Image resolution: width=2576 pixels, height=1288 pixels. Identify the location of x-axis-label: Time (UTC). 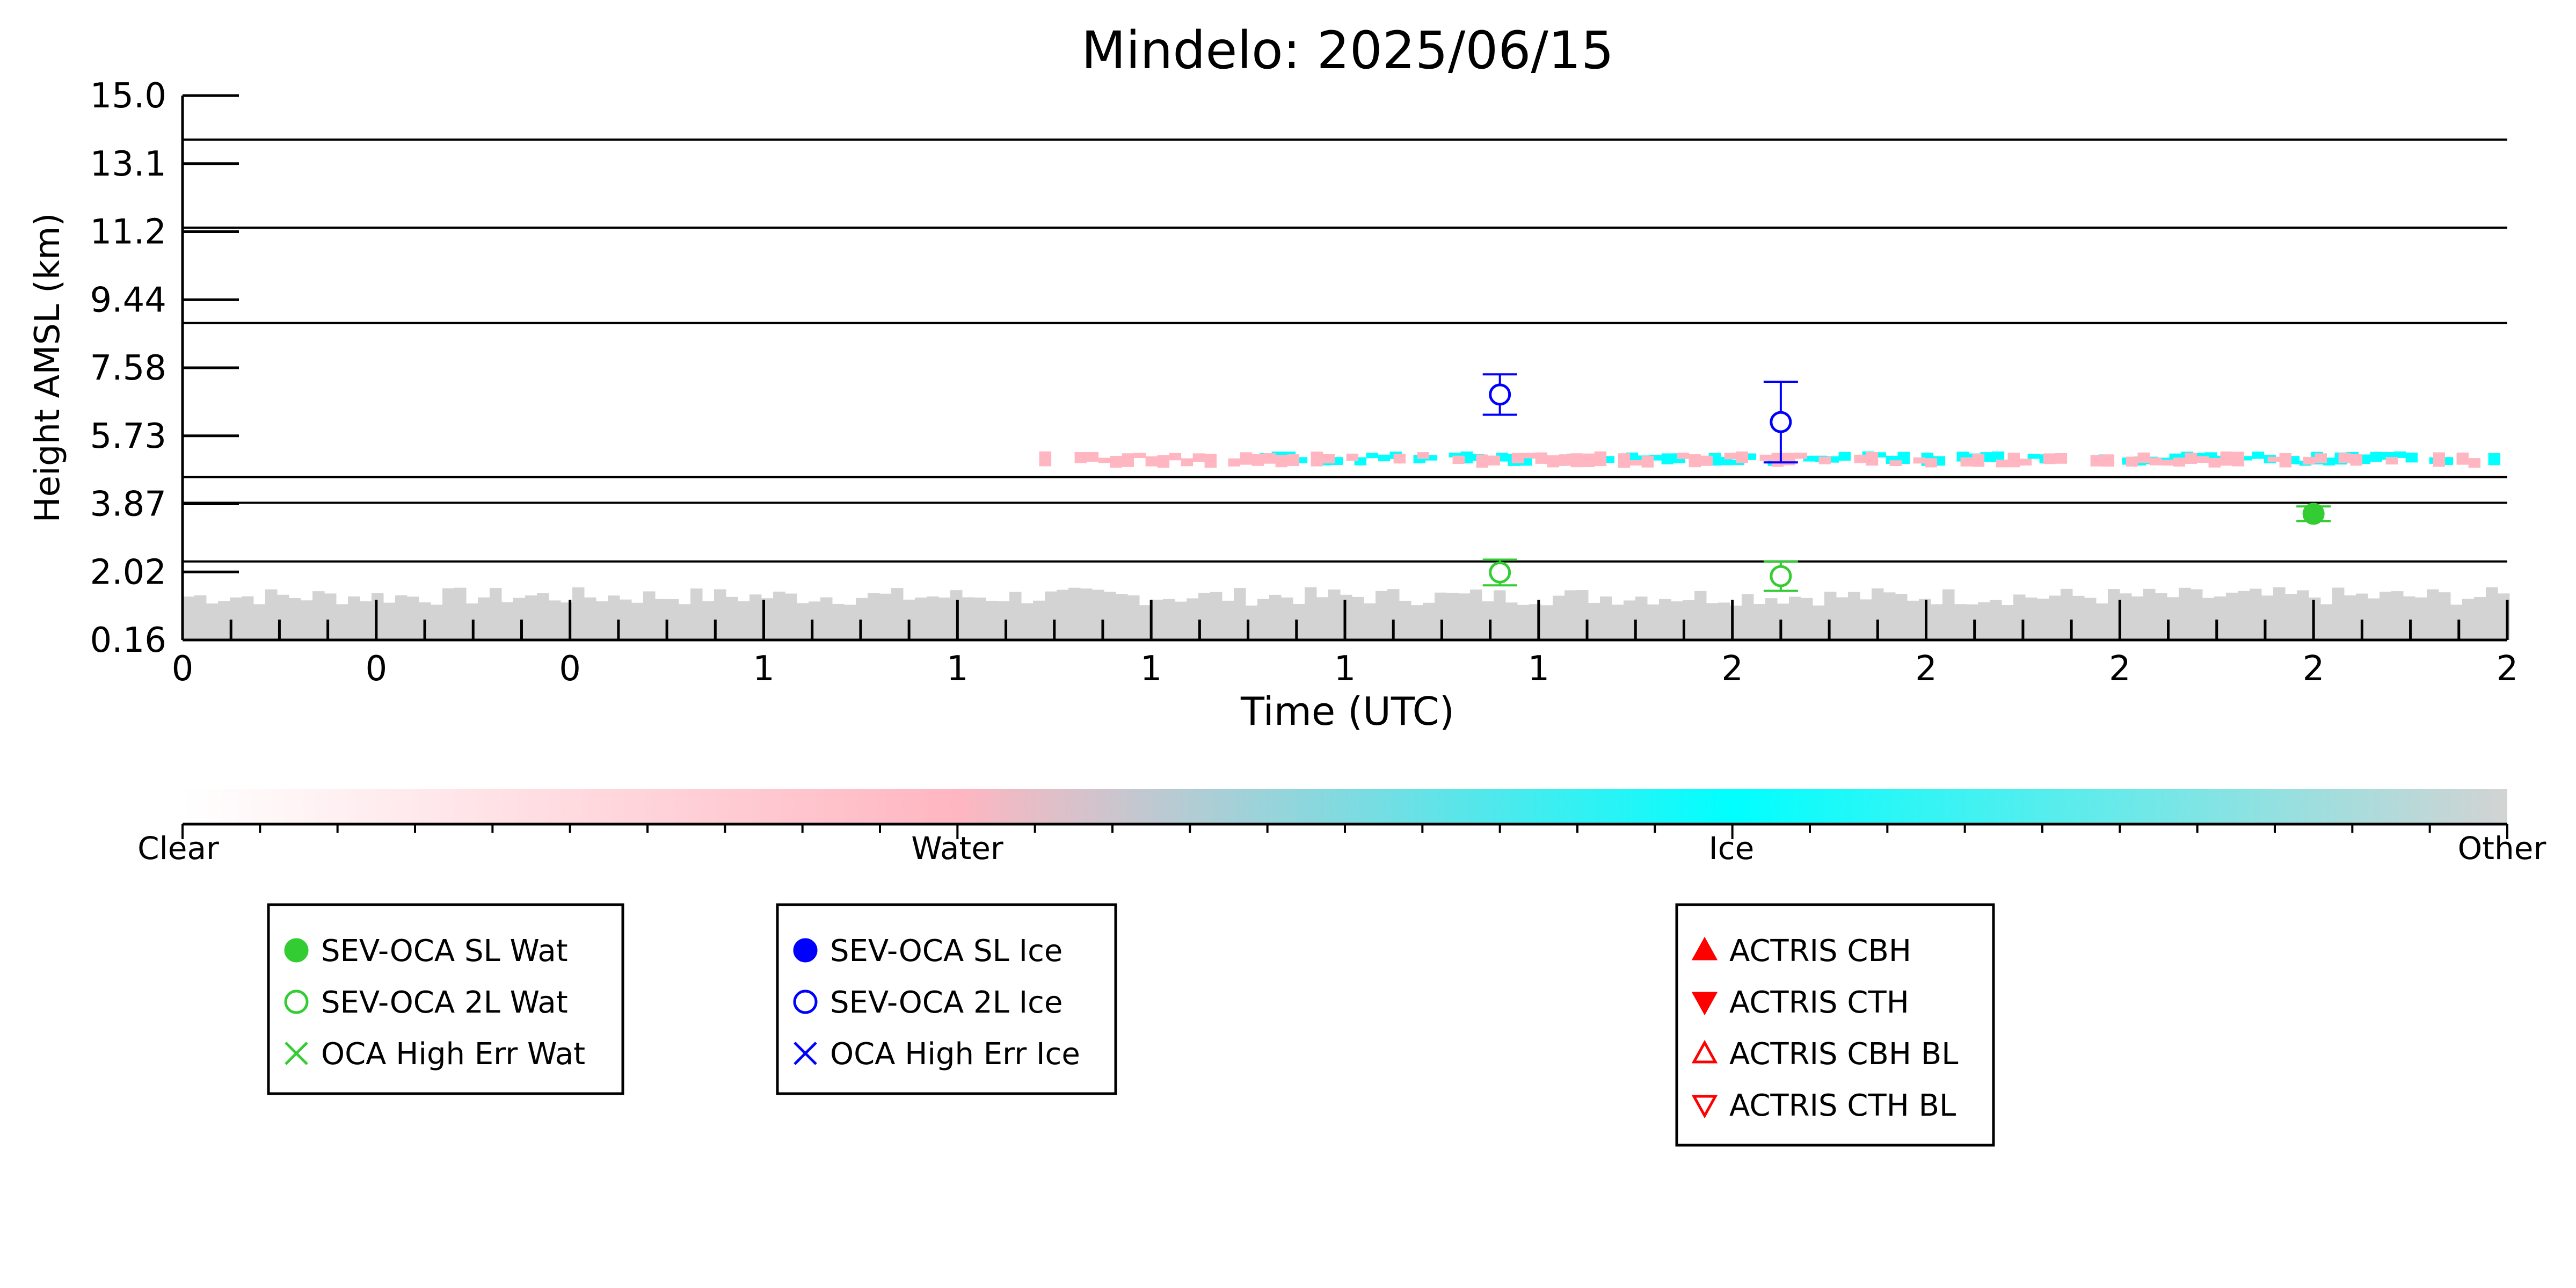
(1347, 711).